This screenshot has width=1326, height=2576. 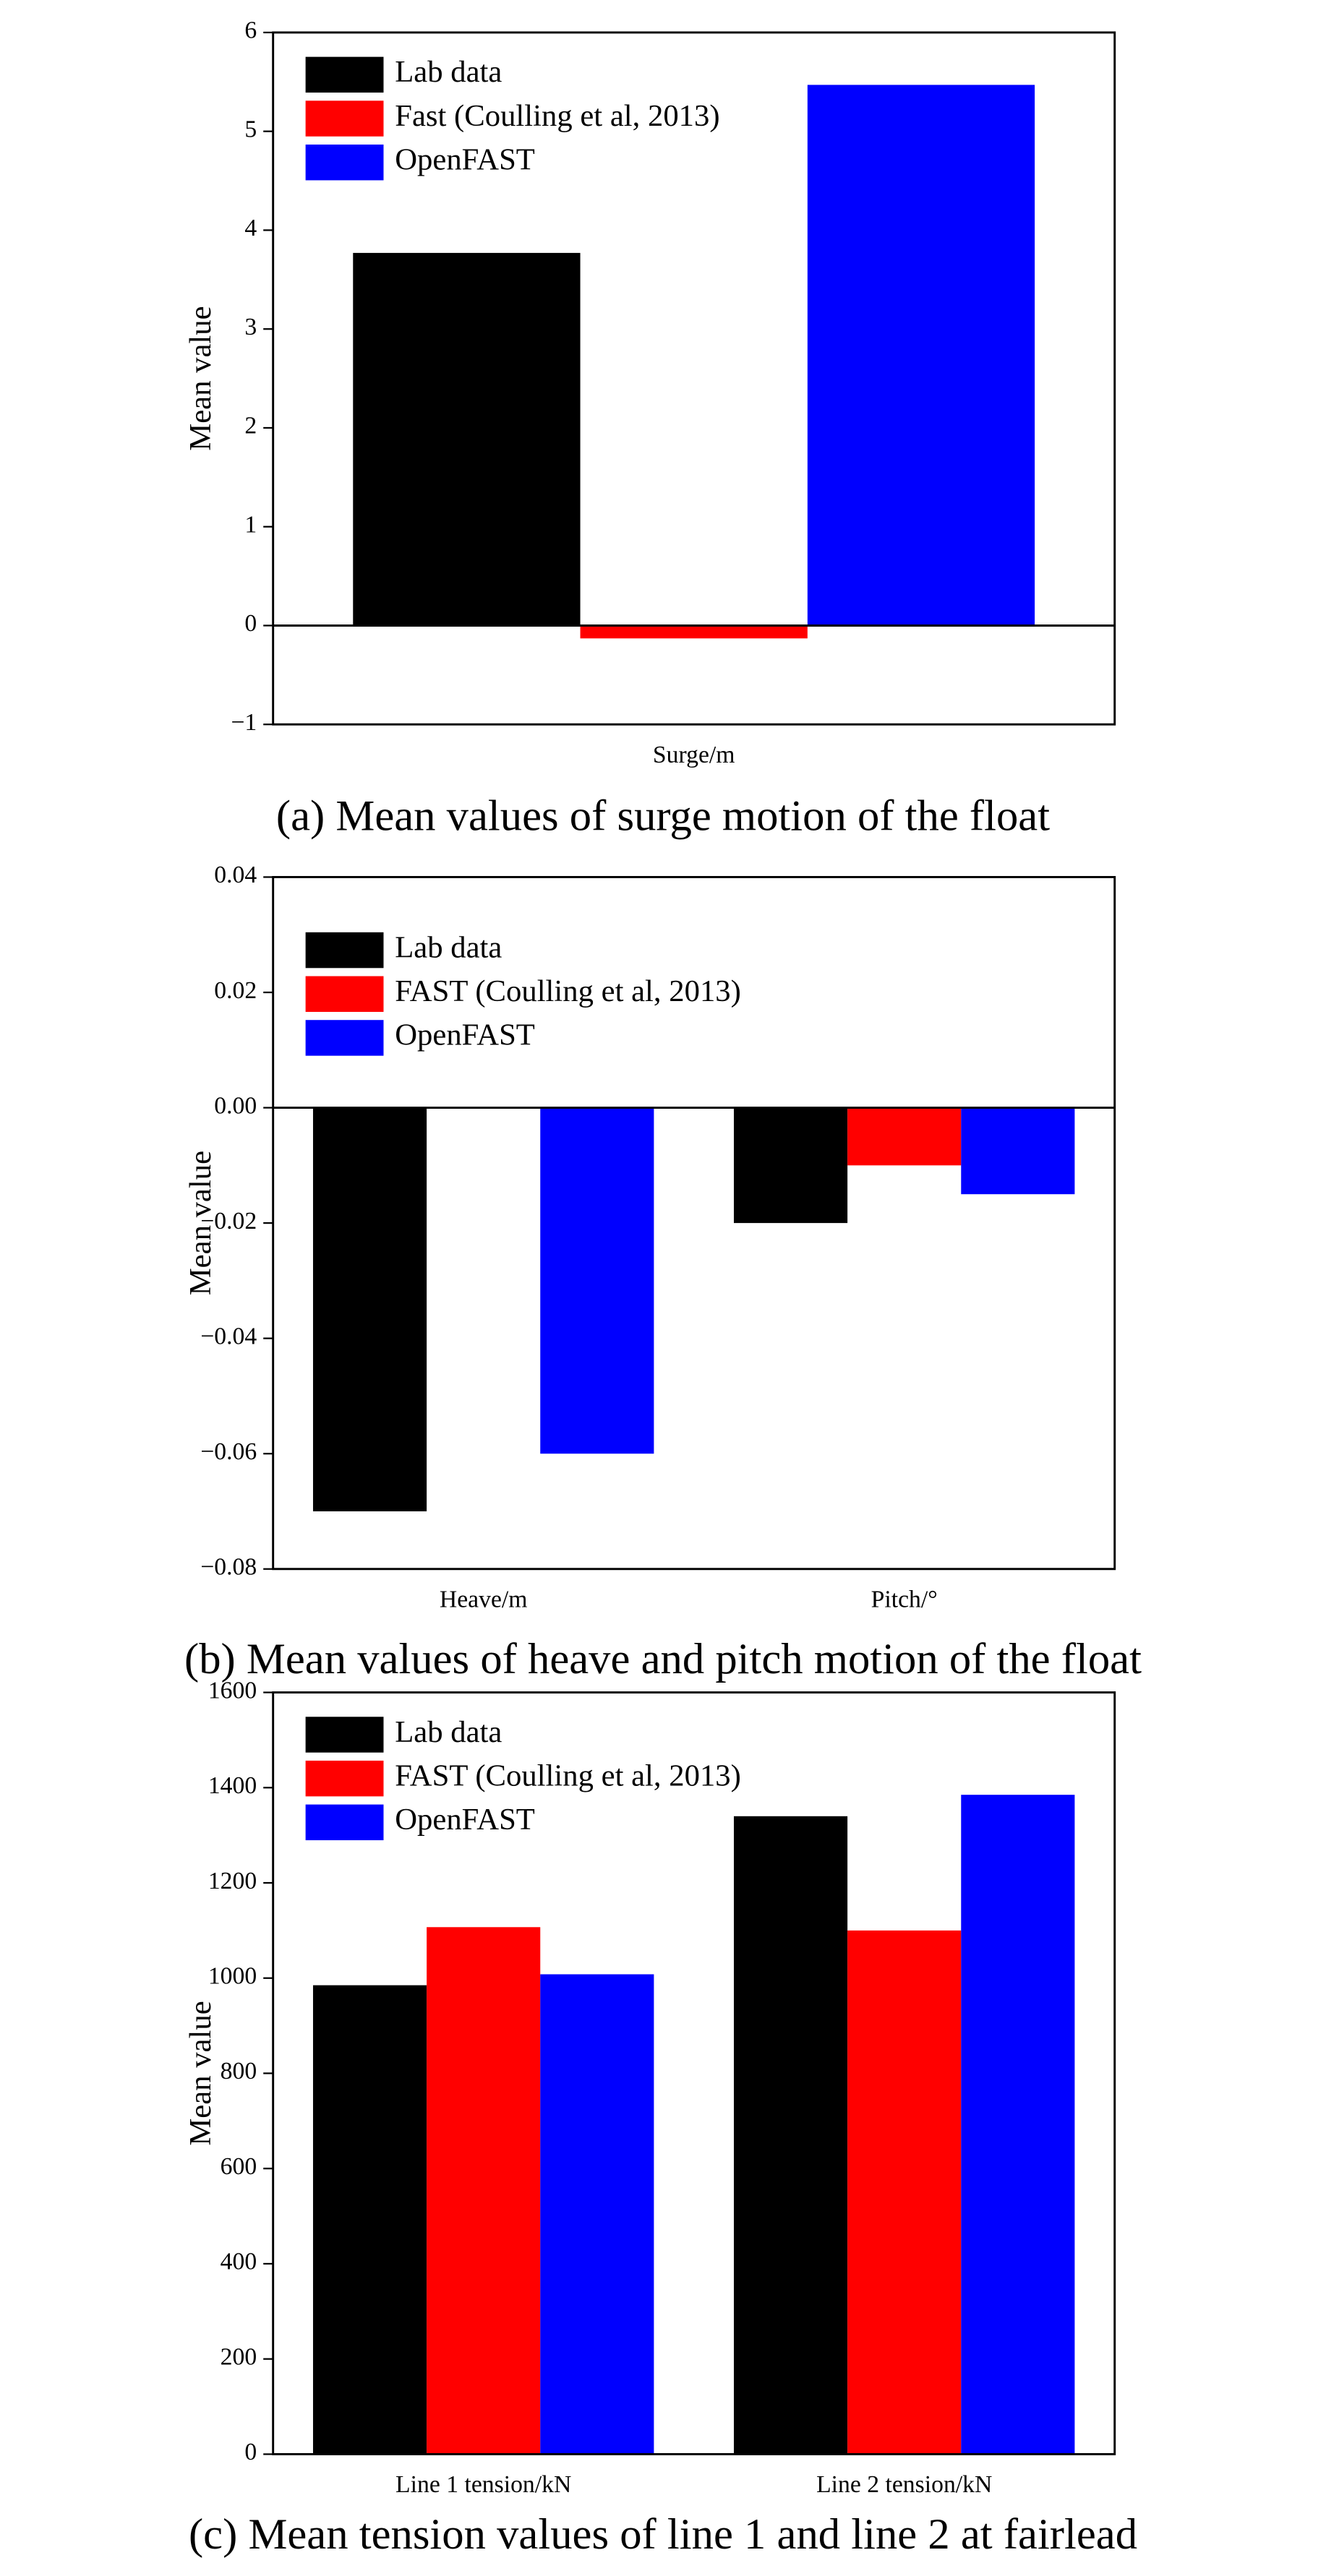 What do you see at coordinates (232, 1690) in the screenshot?
I see `y-tick-label: 1600` at bounding box center [232, 1690].